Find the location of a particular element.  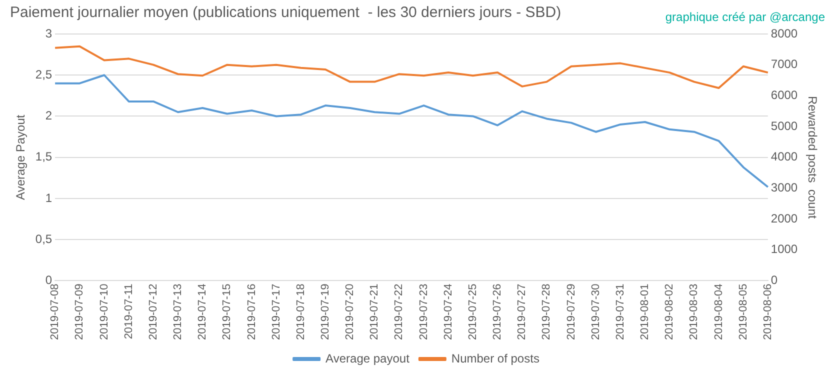

y-tick-label: 2 is located at coordinates (48, 115).